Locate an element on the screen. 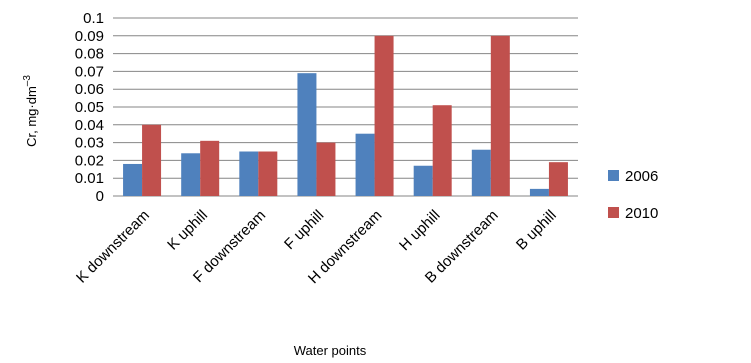 The height and width of the screenshot is (363, 751). y-tick-label: 0.09 is located at coordinates (89, 36).